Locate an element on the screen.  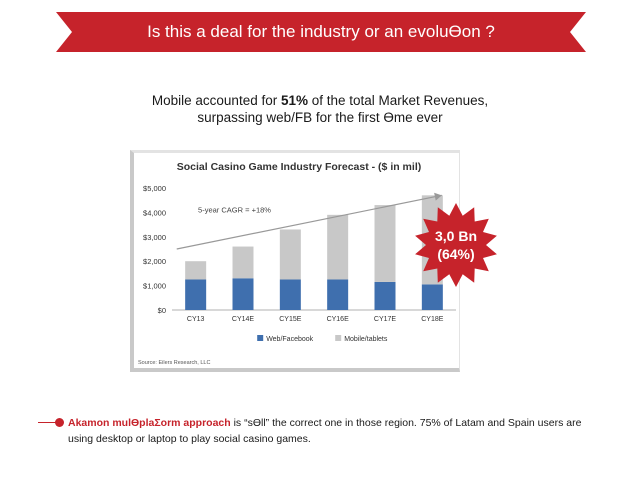
chart-source: Source: Eilers Research, LLC is located at coordinates (174, 363).